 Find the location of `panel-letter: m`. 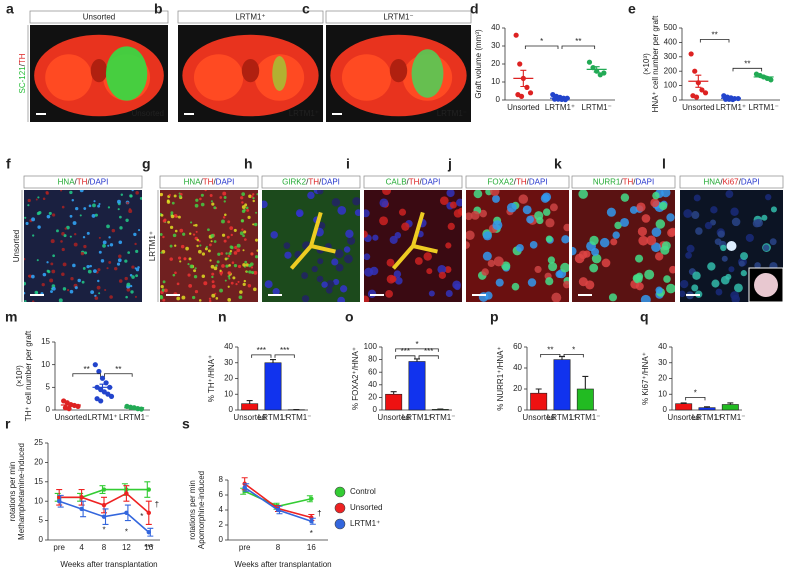

panel-letter: m is located at coordinates (11, 317).